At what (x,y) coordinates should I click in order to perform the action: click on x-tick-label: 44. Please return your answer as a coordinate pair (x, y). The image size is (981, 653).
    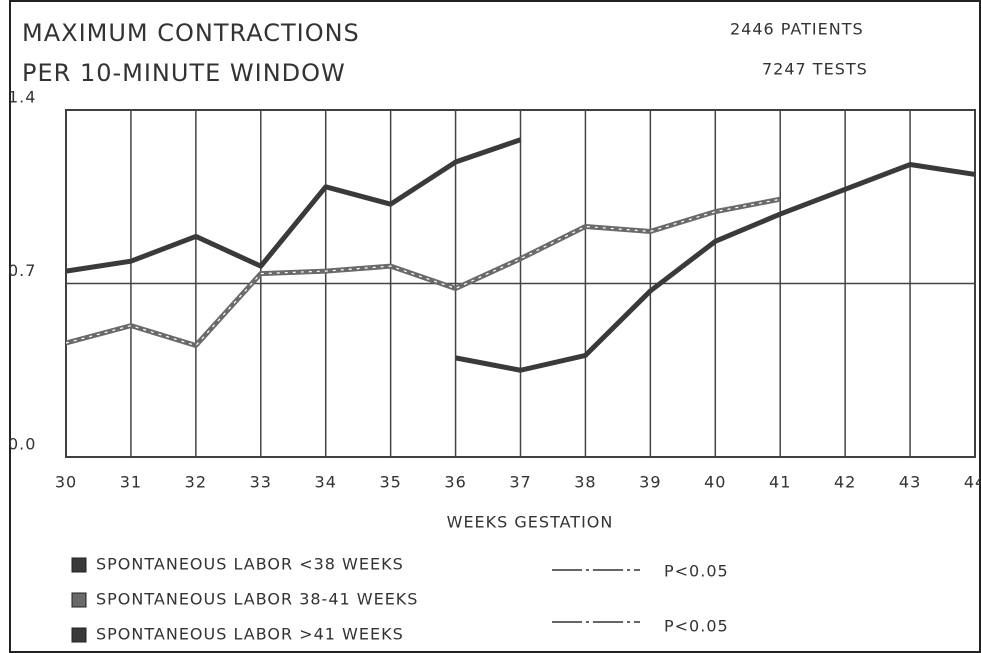
    Looking at the image, I should click on (972, 482).